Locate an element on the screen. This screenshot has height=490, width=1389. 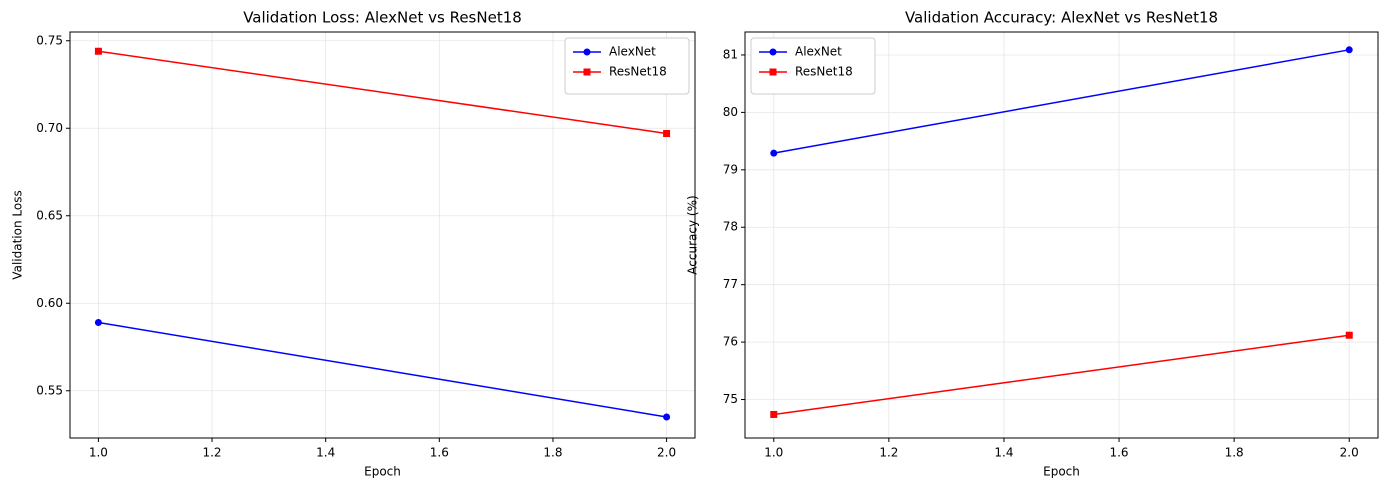
y-tick-label: 75 is located at coordinates (730, 399).